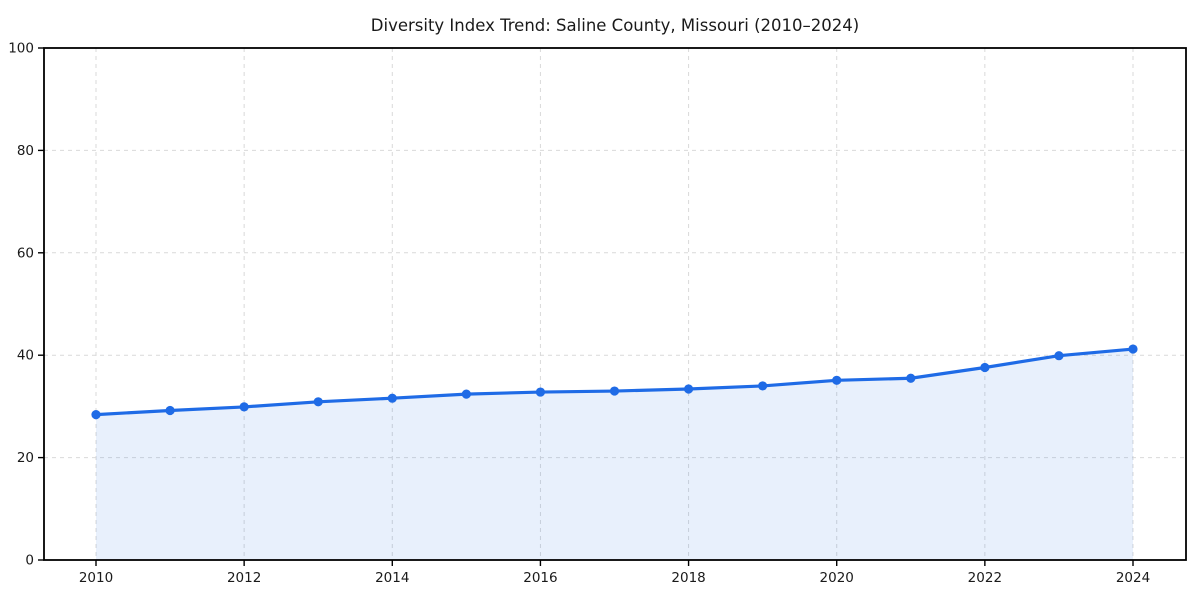 This screenshot has height=600, width=1200. Describe the element at coordinates (392, 578) in the screenshot. I see `x-tick-label: 2014` at that location.